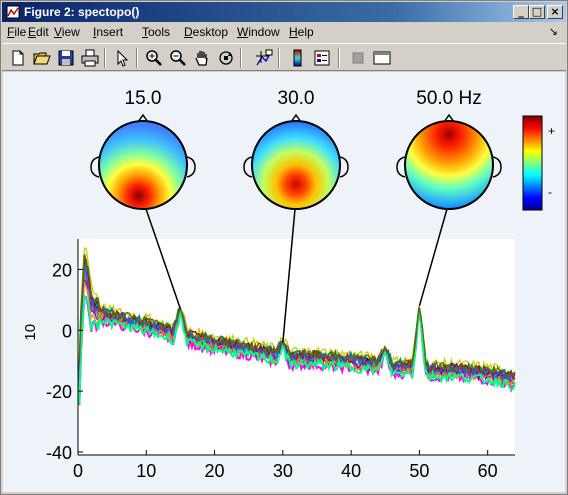 The height and width of the screenshot is (495, 568). I want to click on colorbar-minus-label: -, so click(550, 192).